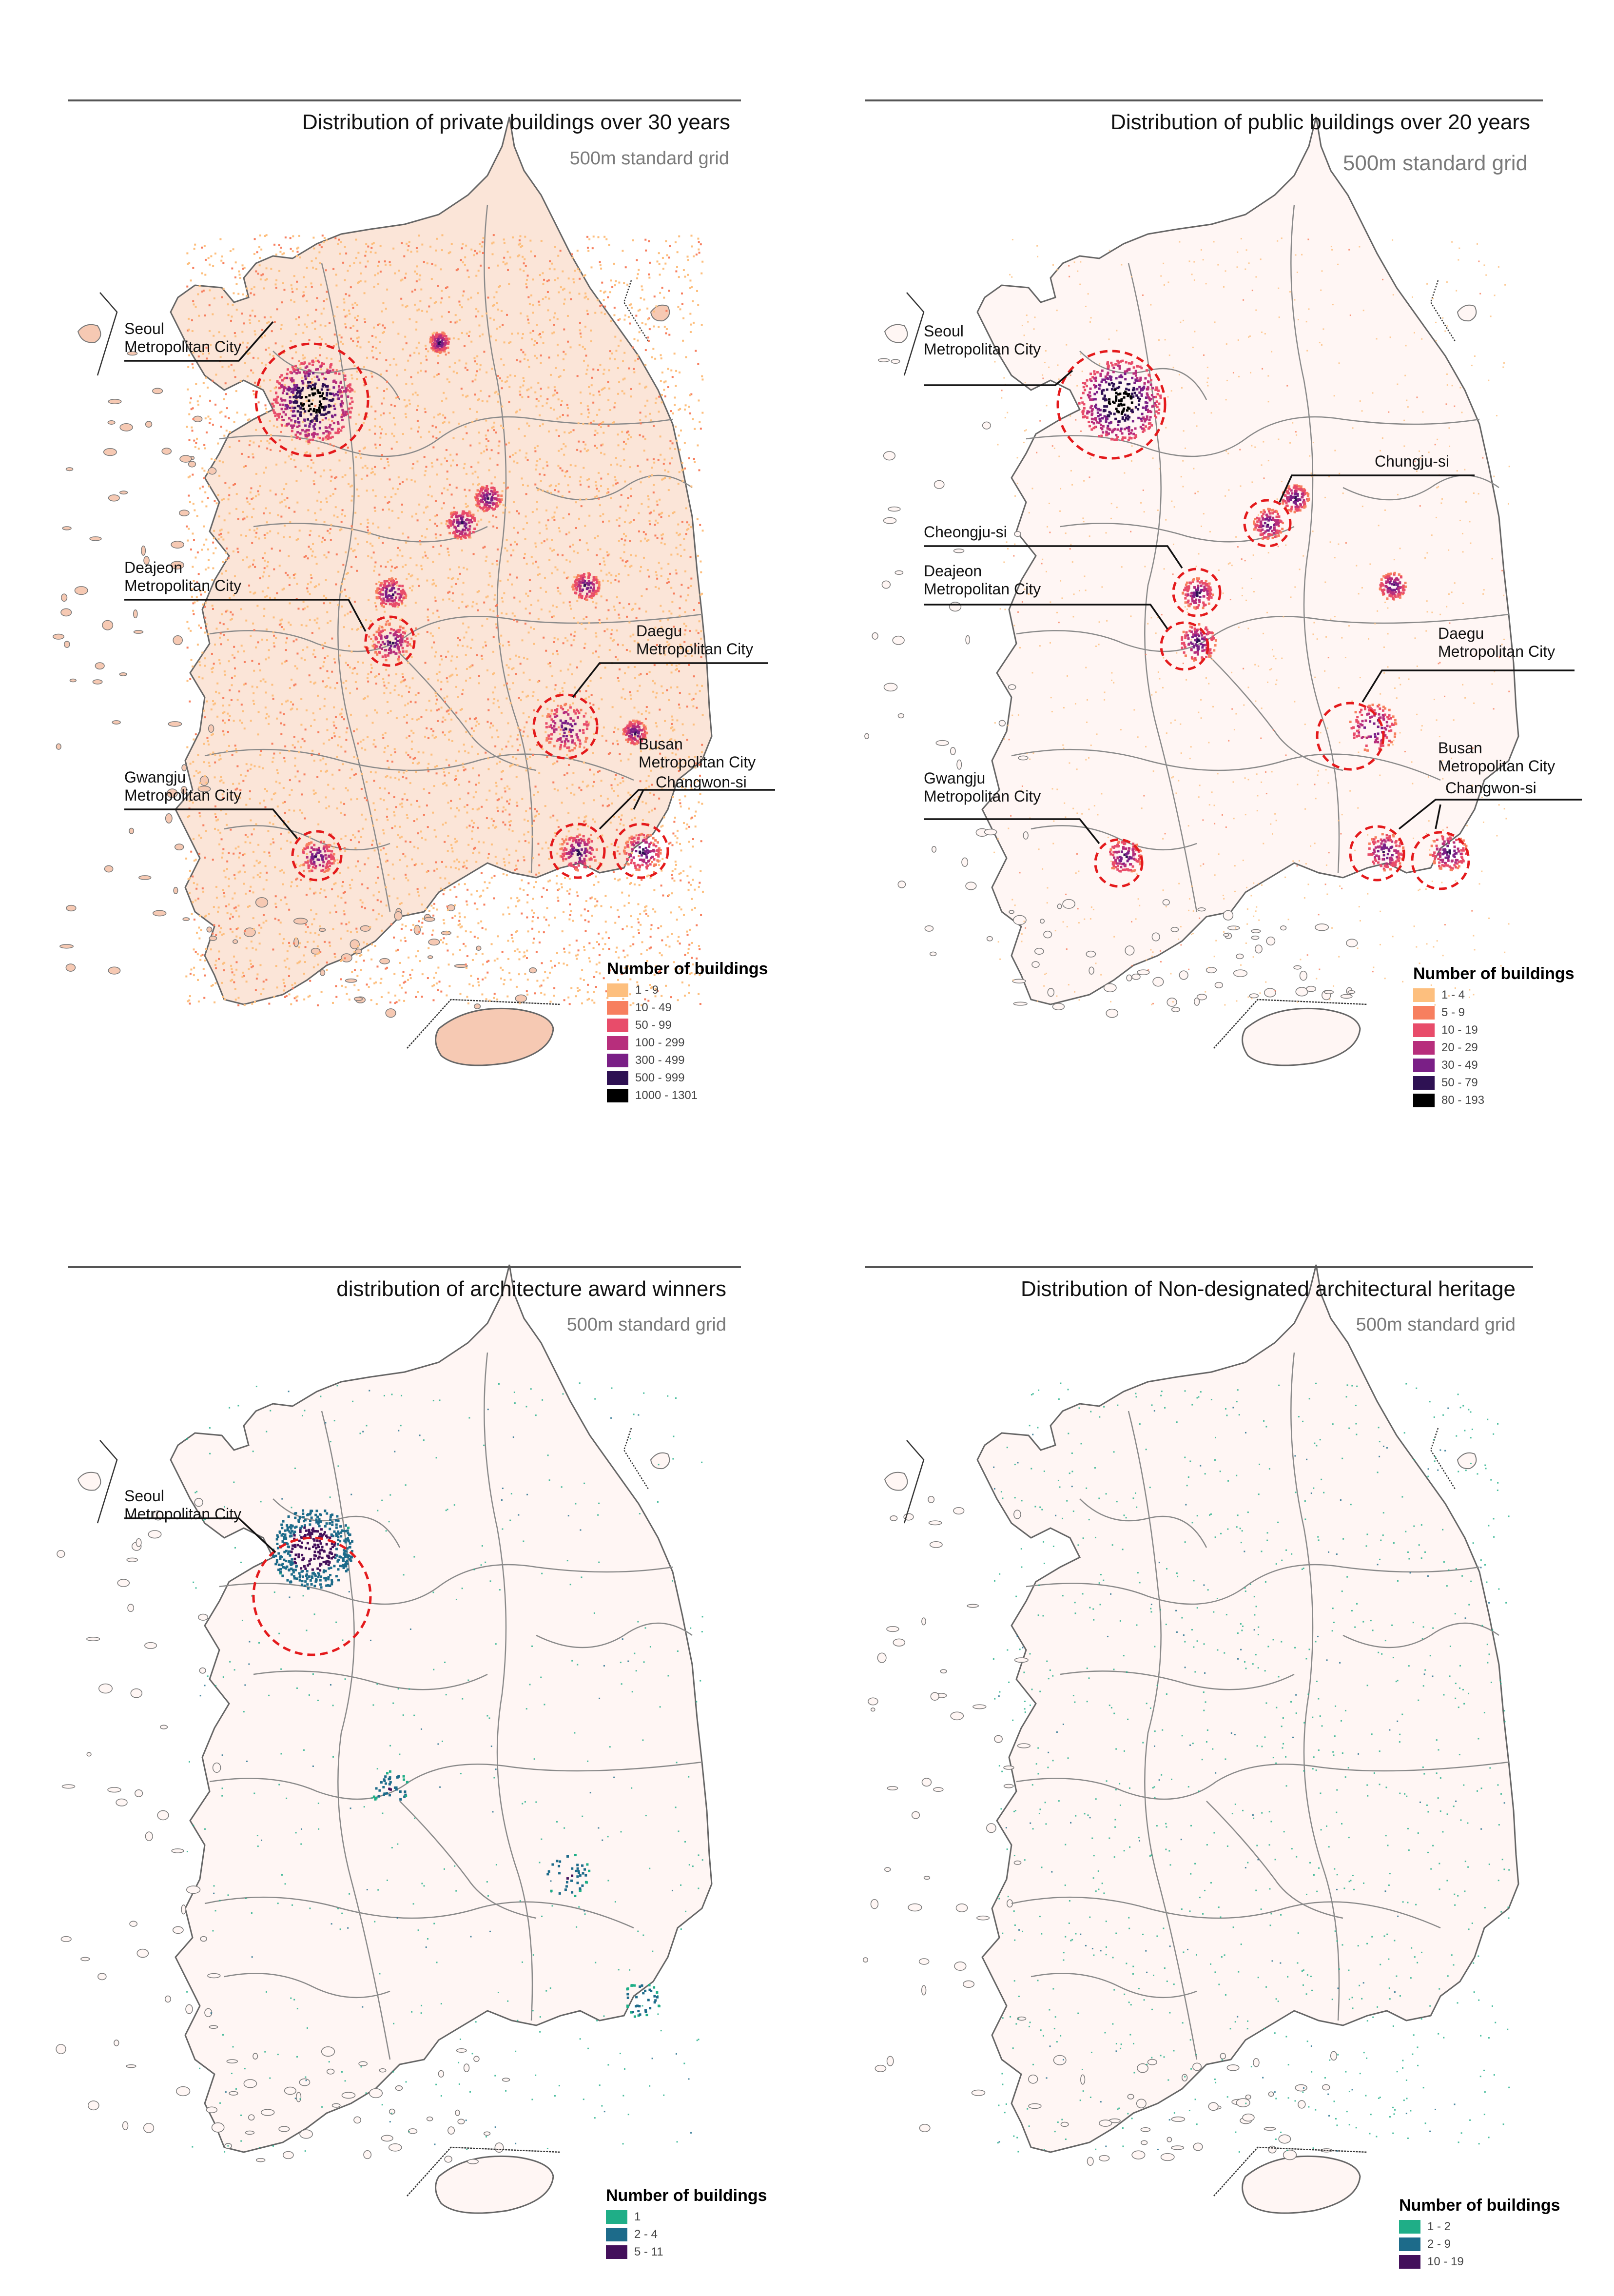 This screenshot has width=1614, height=2296. What do you see at coordinates (1459, 1047) in the screenshot?
I see `legend-label: 20 - 29` at bounding box center [1459, 1047].